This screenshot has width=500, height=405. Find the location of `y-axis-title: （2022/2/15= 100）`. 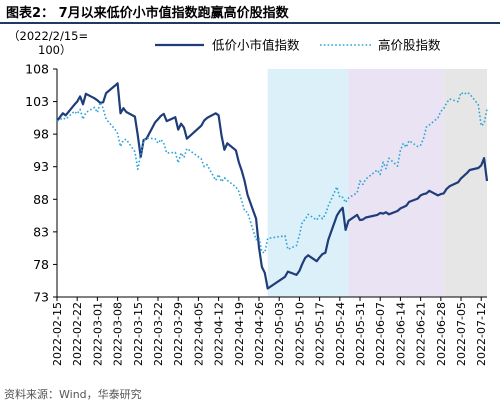

y-axis-title: （2022/2/15= 100） is located at coordinates (48, 43).